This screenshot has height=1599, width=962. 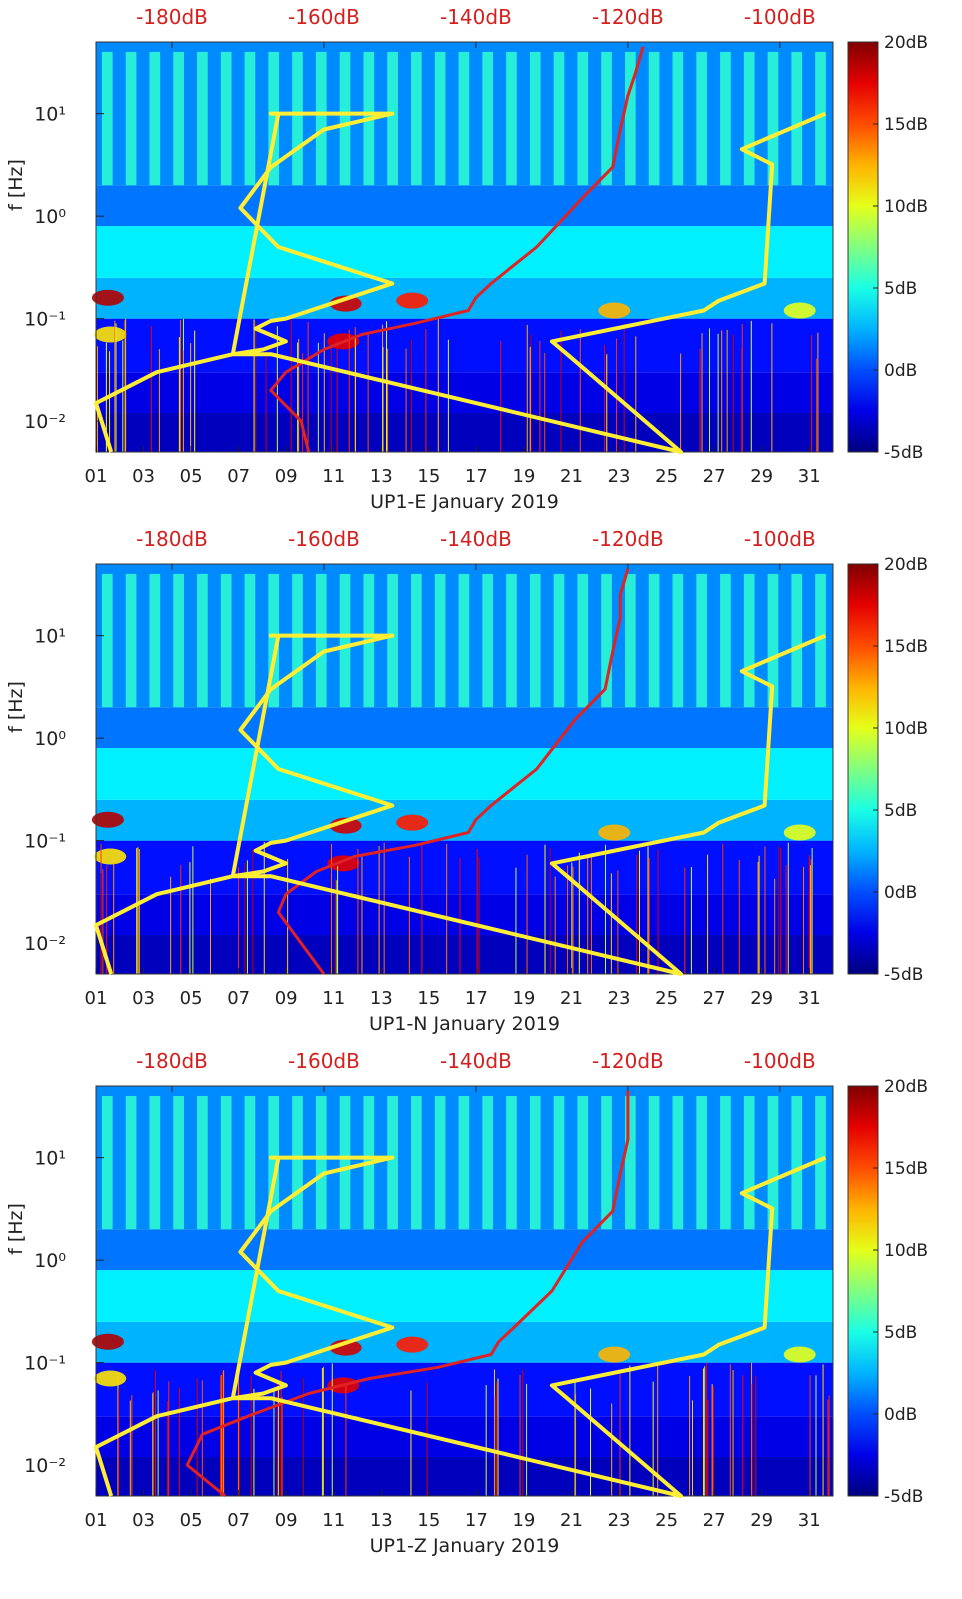 What do you see at coordinates (464, 502) in the screenshot?
I see `x-axis-label: UP1-E January 2019` at bounding box center [464, 502].